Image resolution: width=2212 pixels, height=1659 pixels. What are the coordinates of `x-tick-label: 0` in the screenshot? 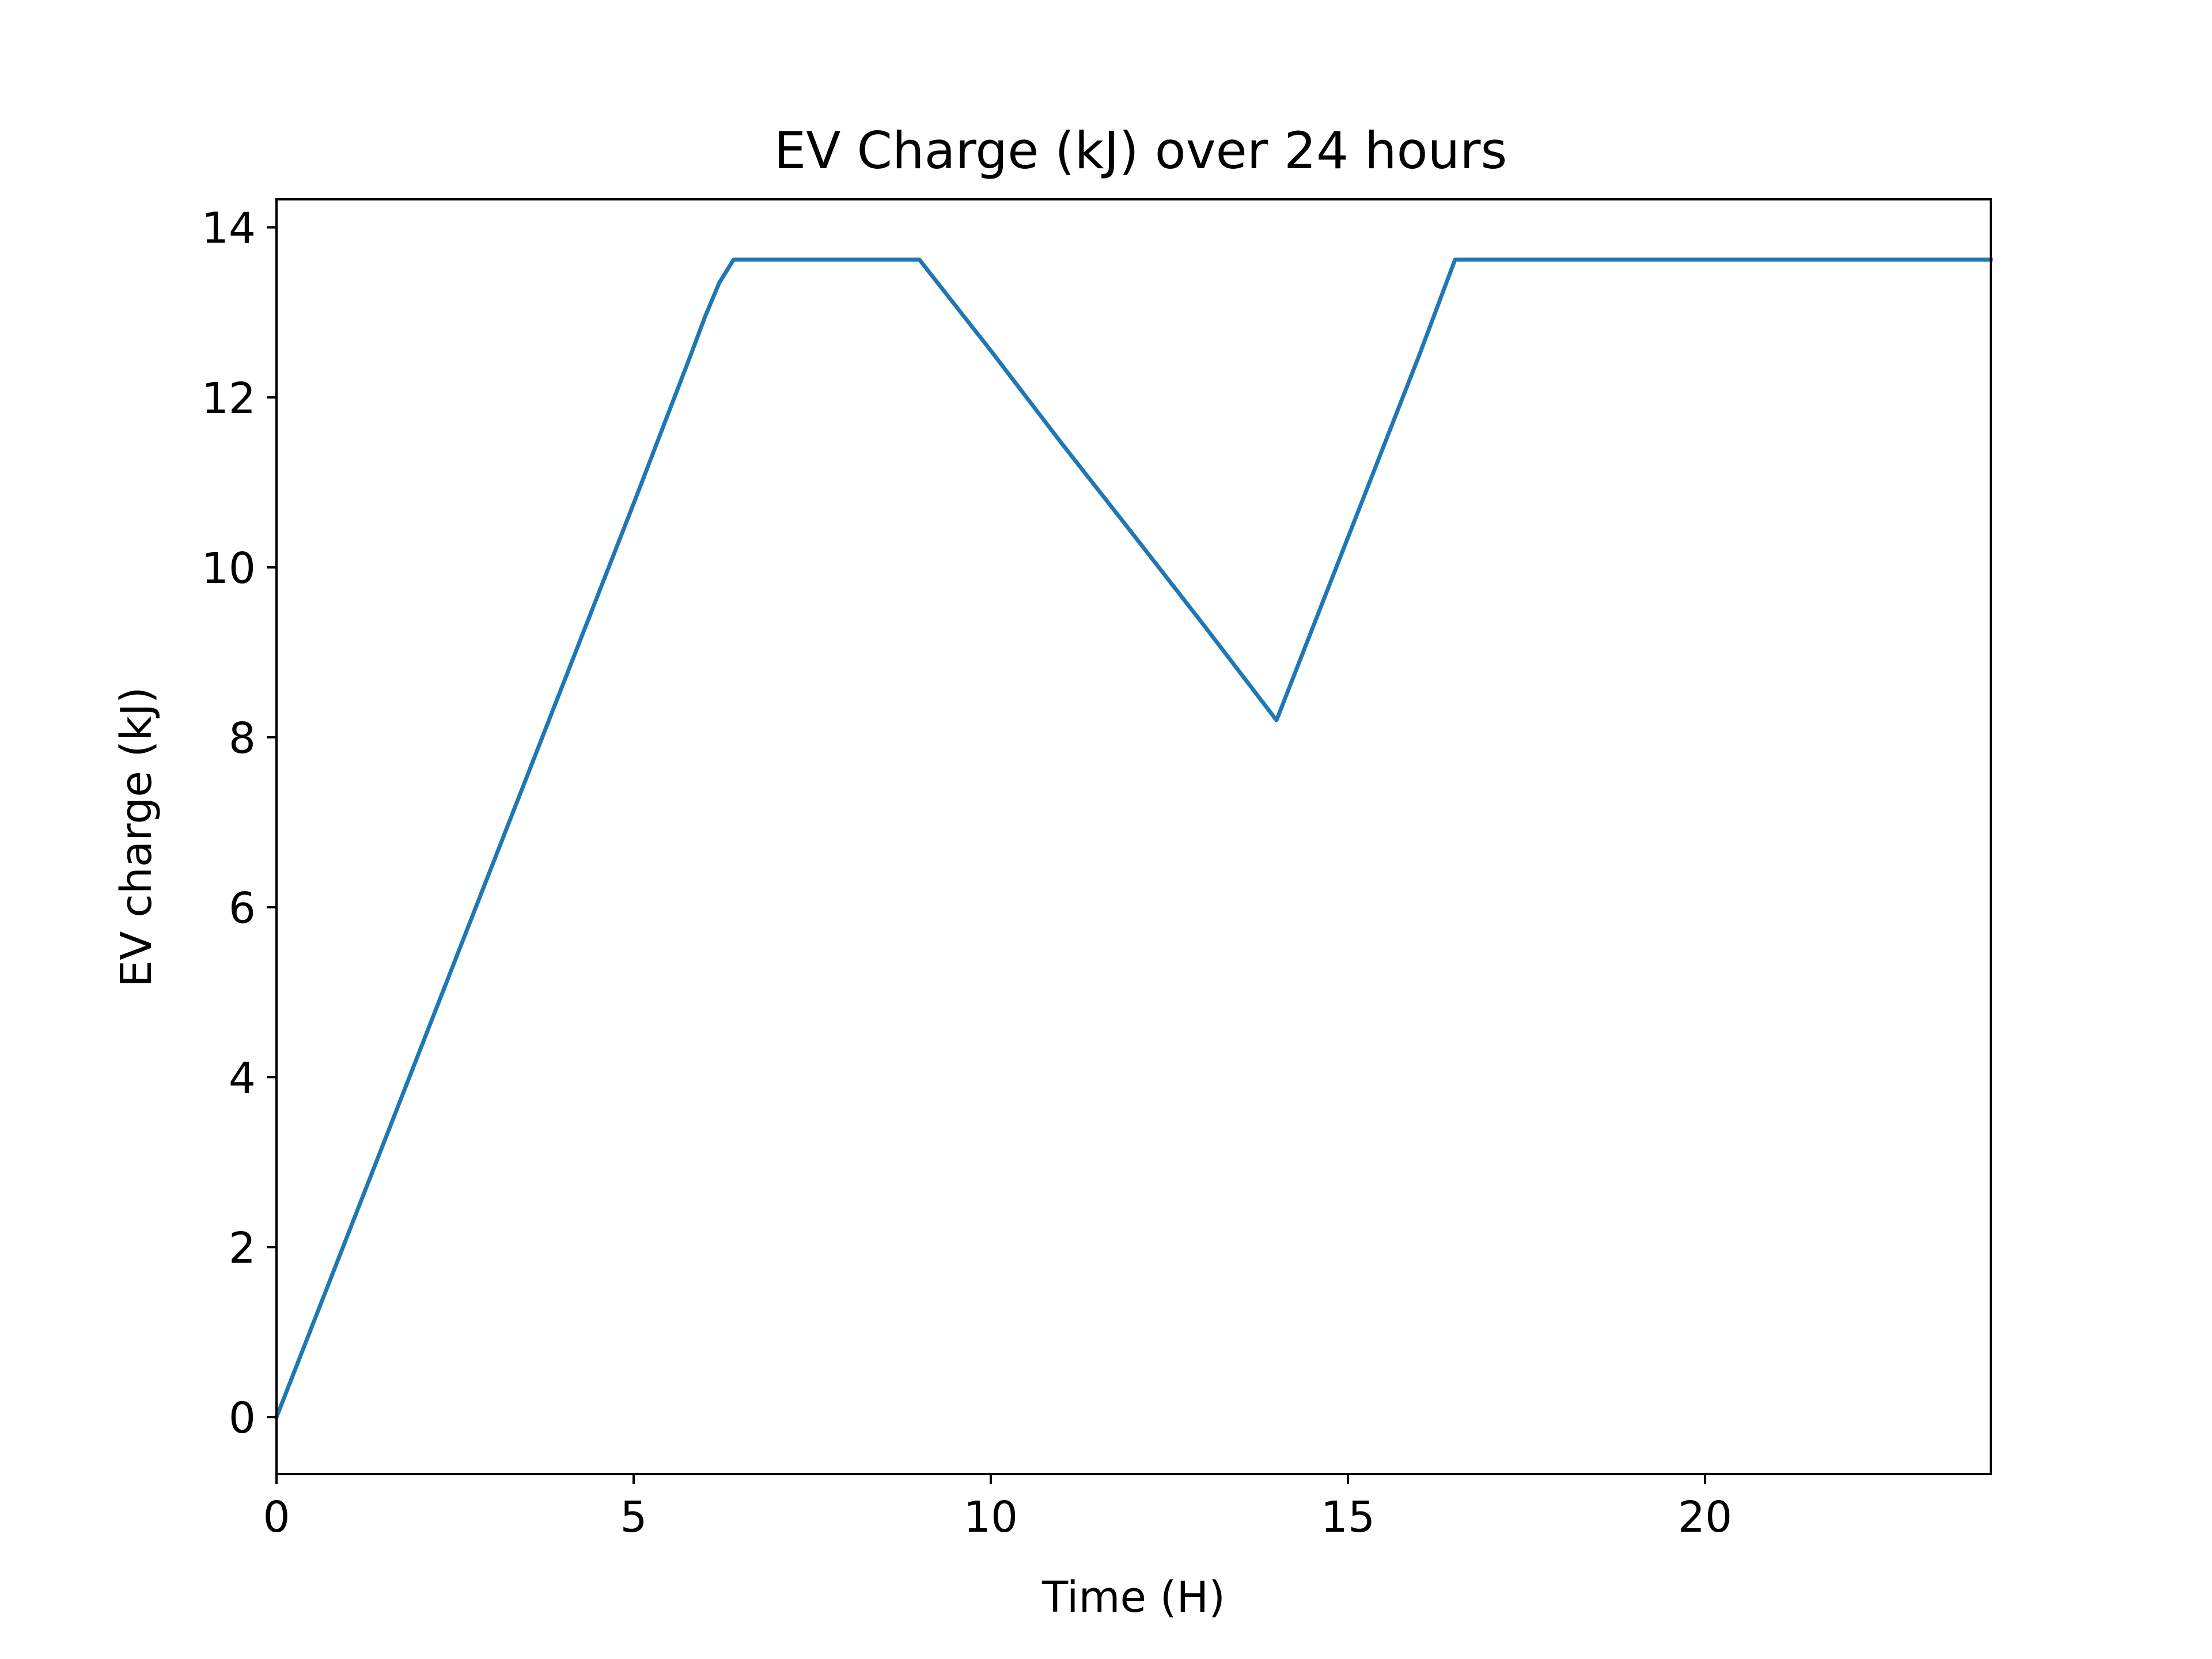 It's located at (276, 1517).